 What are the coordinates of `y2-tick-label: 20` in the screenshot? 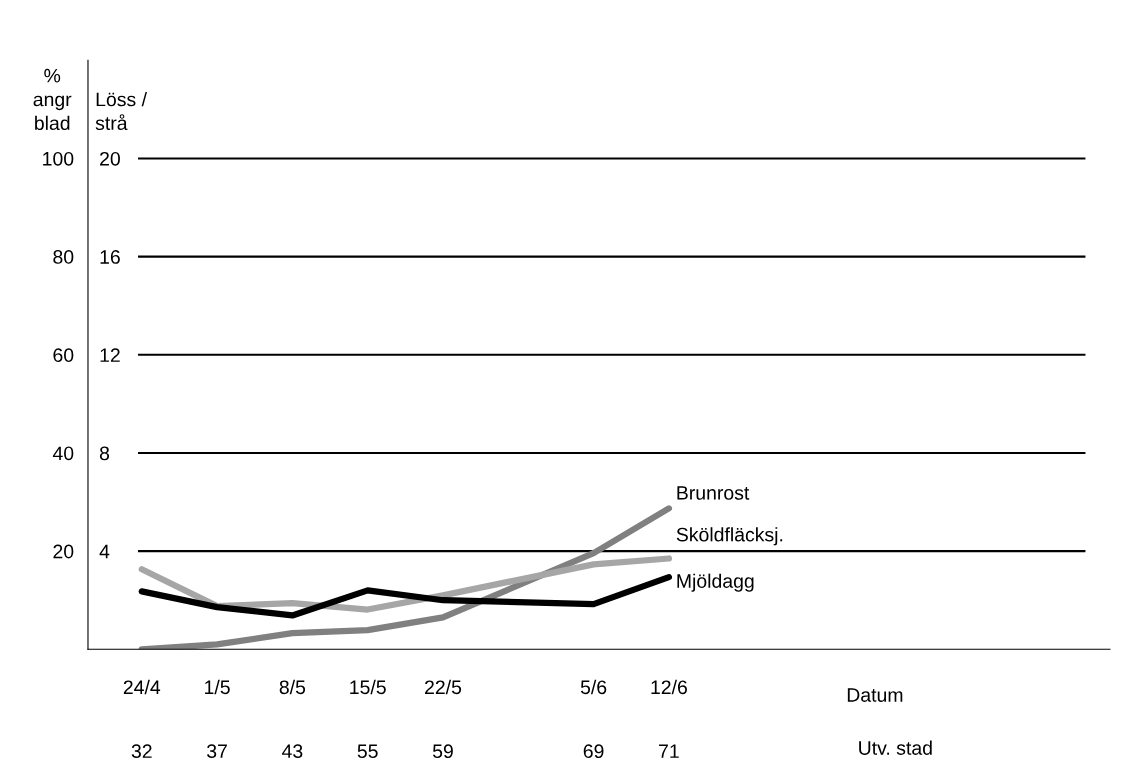 It's located at (110, 158).